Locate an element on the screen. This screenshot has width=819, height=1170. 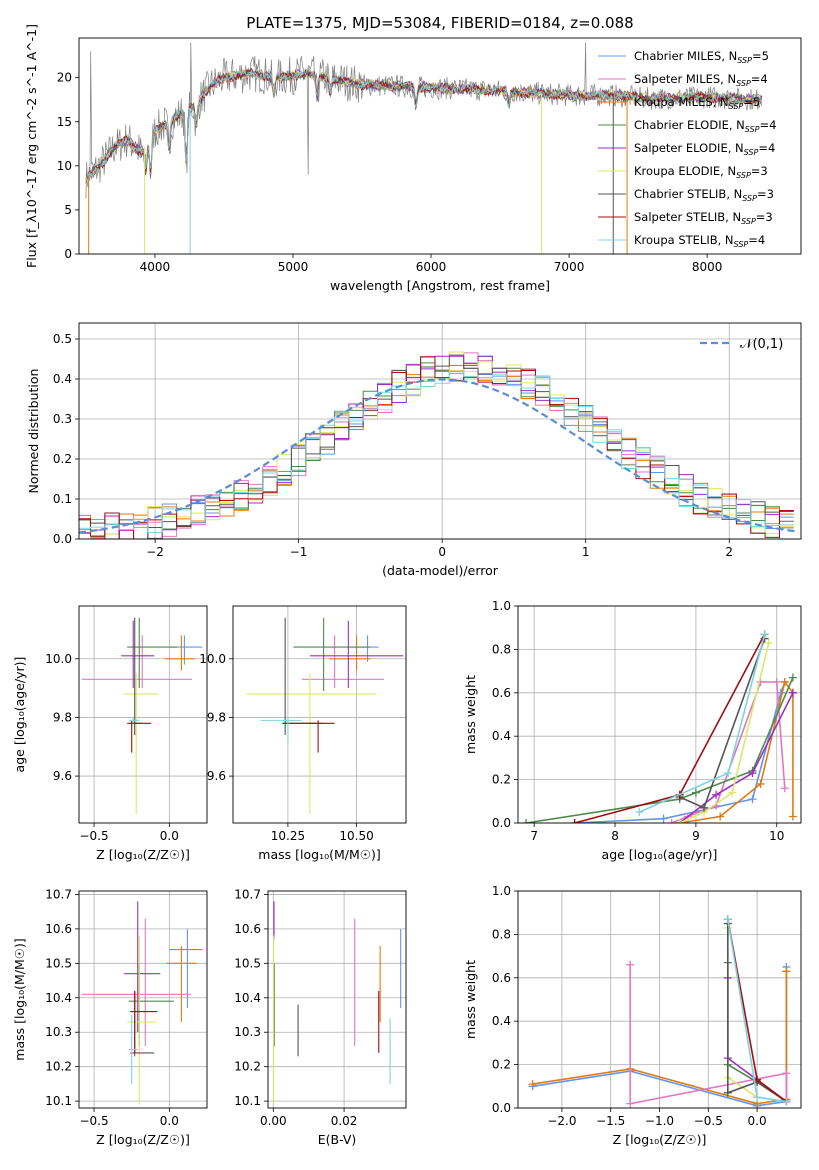
x-tick-label: −1.5 is located at coordinates (610, 1121).